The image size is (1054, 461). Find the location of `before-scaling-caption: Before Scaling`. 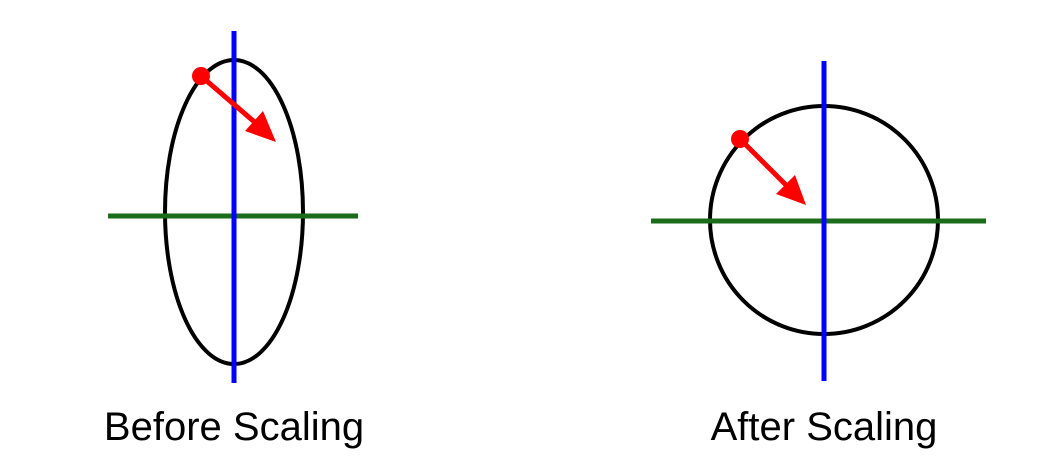

before-scaling-caption: Before Scaling is located at coordinates (234, 427).